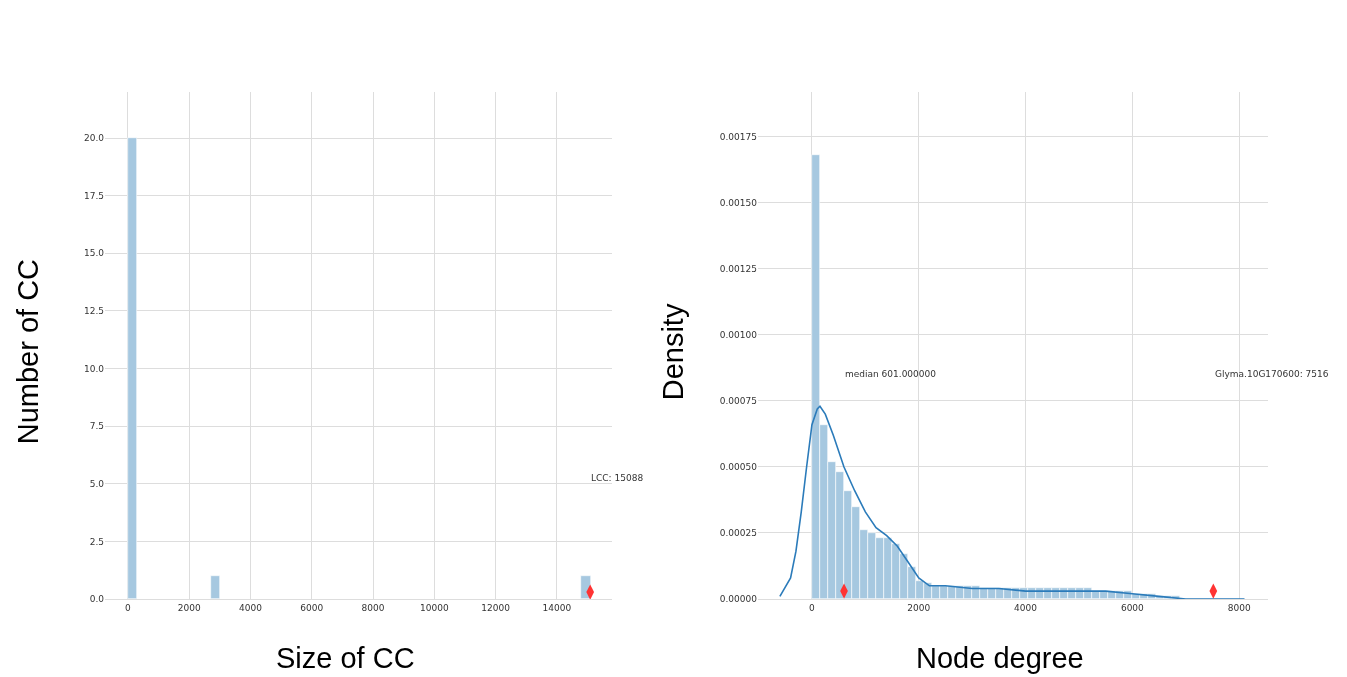 This screenshot has width=1347, height=677. What do you see at coordinates (557, 607) in the screenshot?
I see `x-tick-label: 14000` at bounding box center [557, 607].